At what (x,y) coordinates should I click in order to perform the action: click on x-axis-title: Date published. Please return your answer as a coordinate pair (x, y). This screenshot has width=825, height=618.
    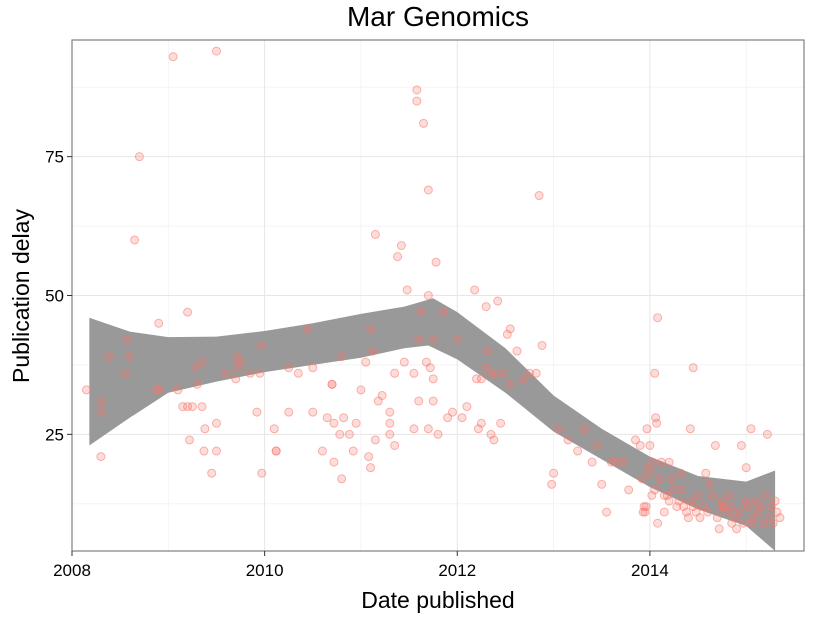
    Looking at the image, I should click on (437, 600).